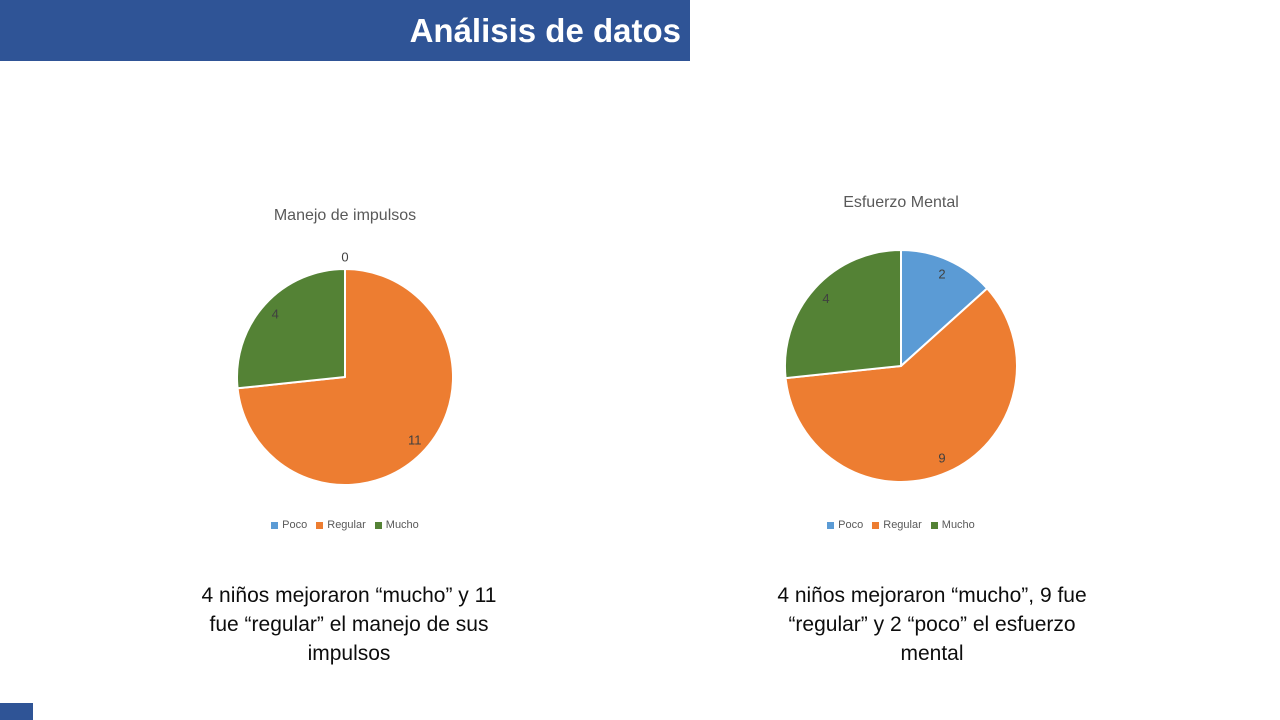 This screenshot has height=720, width=1280. What do you see at coordinates (16, 711) in the screenshot?
I see `footer-accent-bar` at bounding box center [16, 711].